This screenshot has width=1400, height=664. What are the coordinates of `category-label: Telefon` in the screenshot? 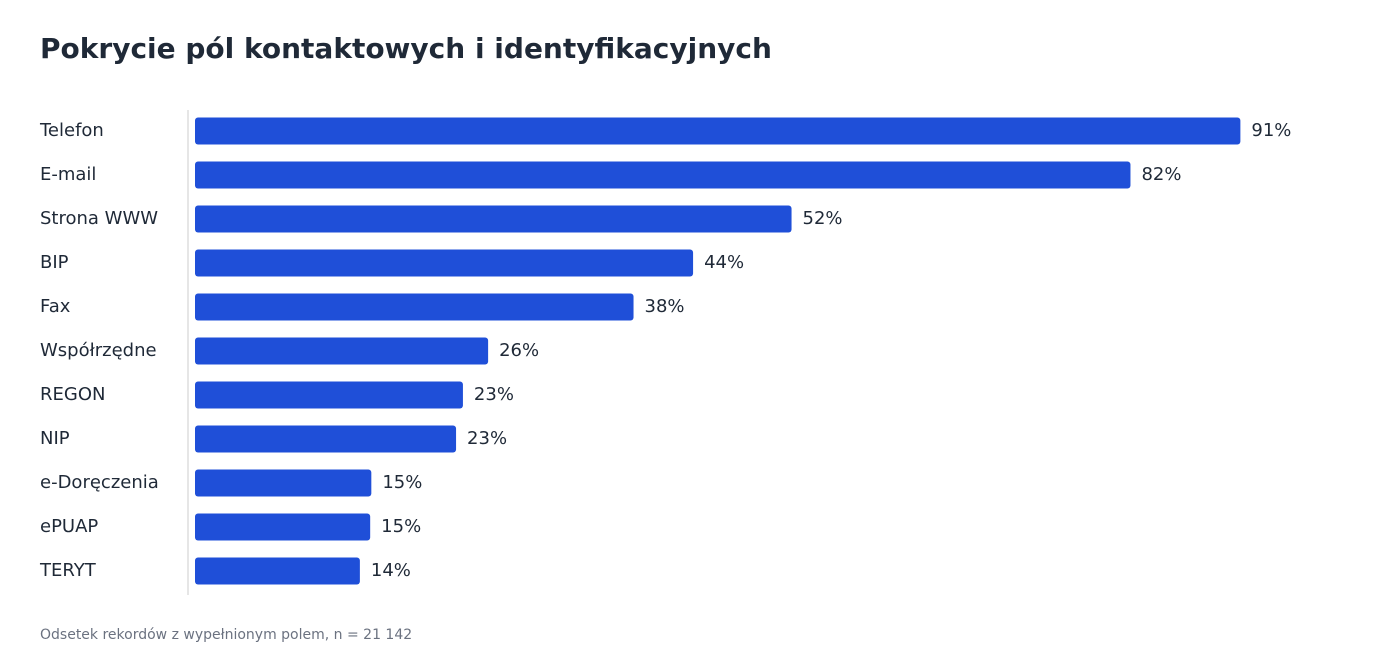 It's located at (71, 130).